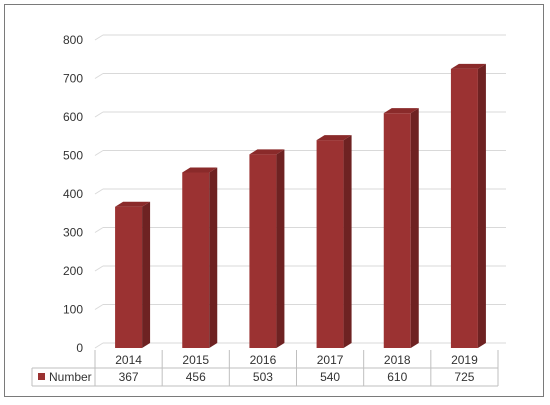 The width and height of the screenshot is (550, 405). Describe the element at coordinates (73, 156) in the screenshot. I see `y-tick-label: 500` at that location.